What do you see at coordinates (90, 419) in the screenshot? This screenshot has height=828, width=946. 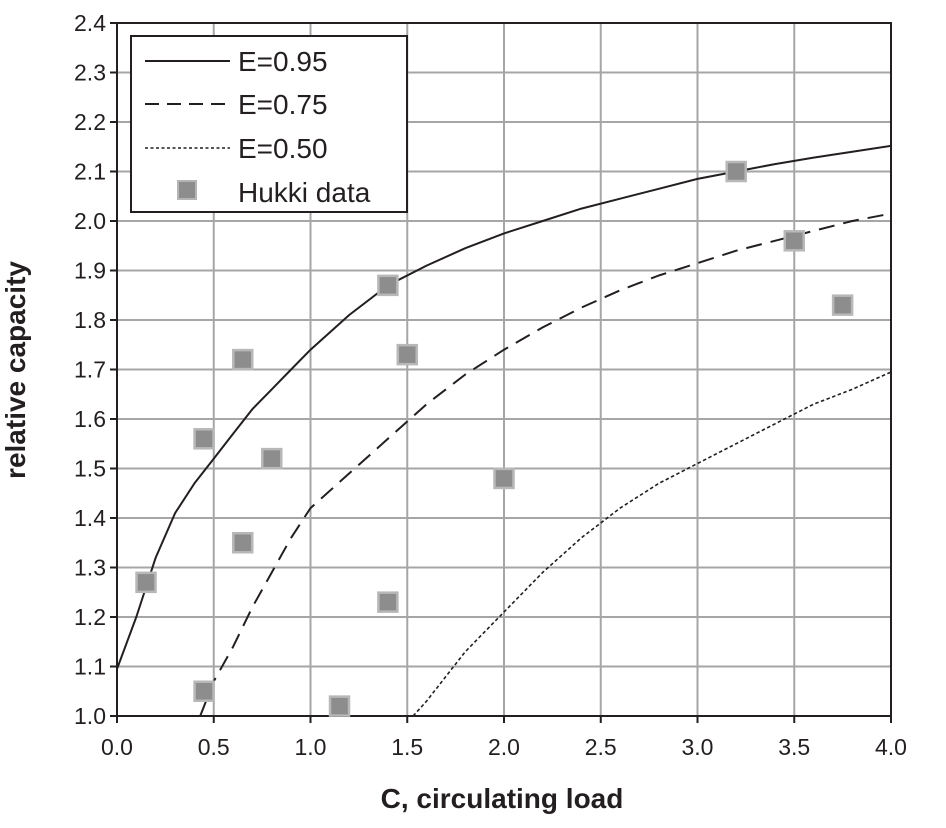 I see `y-tick-label: 1.6` at bounding box center [90, 419].